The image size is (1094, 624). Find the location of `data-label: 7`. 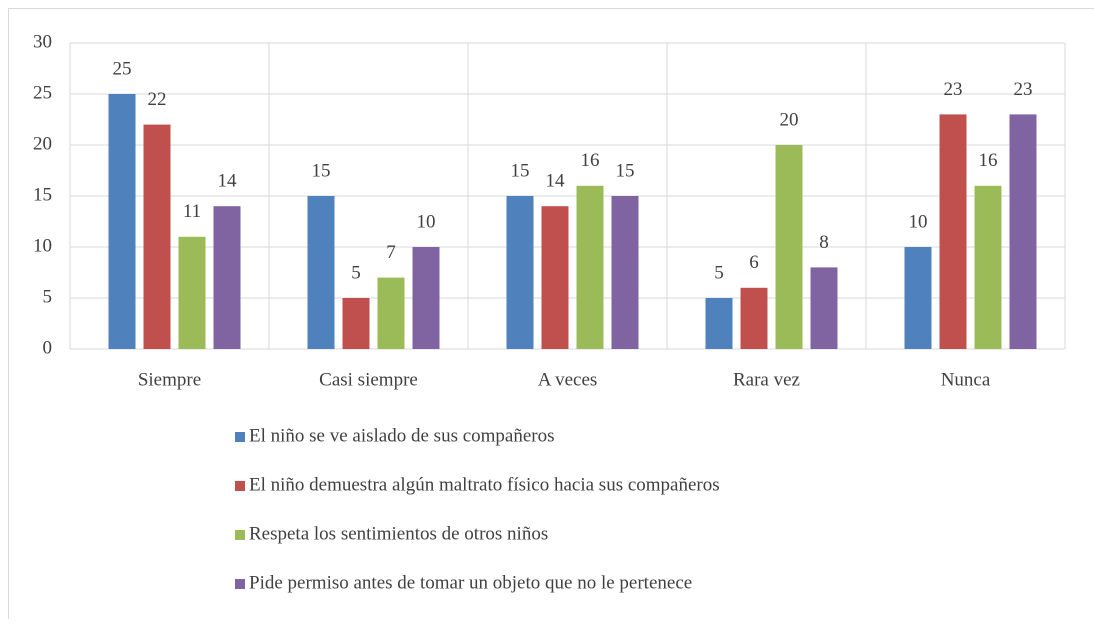

data-label: 7 is located at coordinates (391, 252).